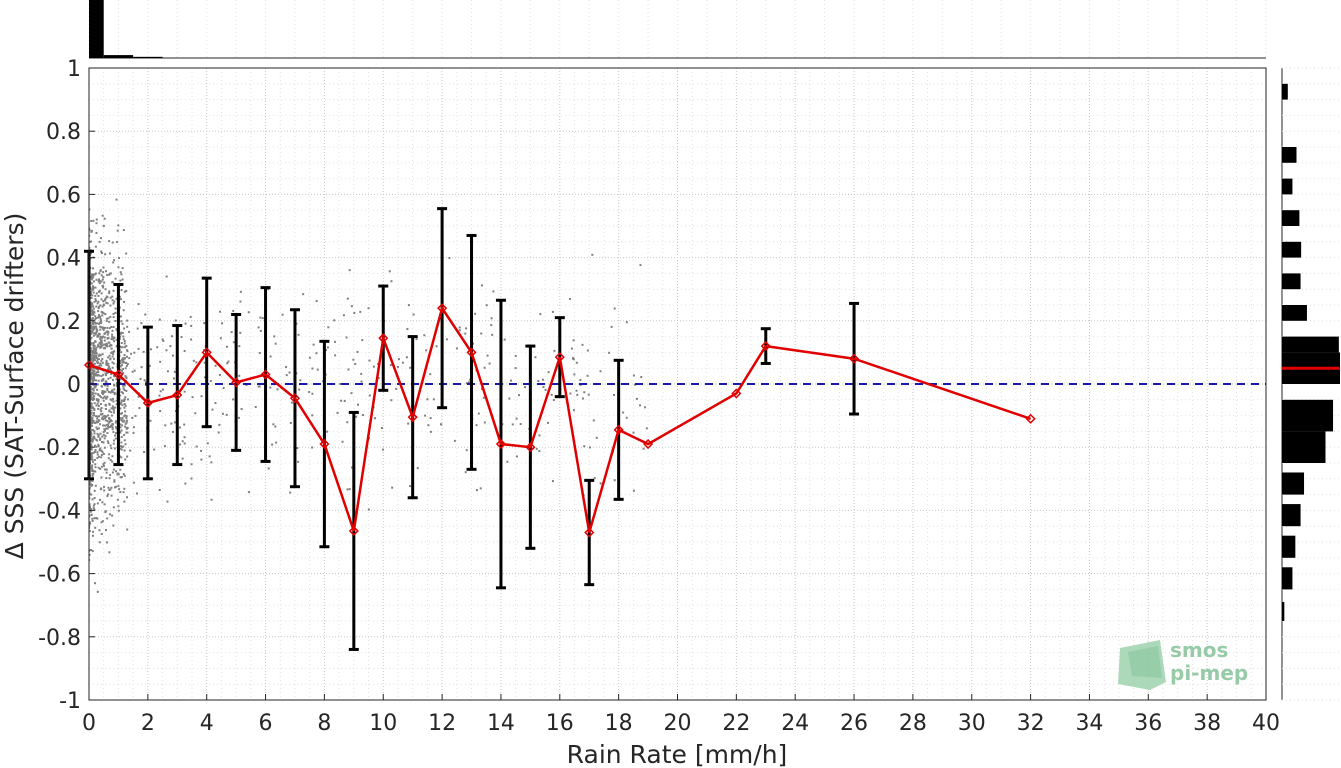  What do you see at coordinates (66, 385) in the screenshot?
I see `y-tick-labels: -1 -0.8 -0.6 -0.4 -0.2 0 0.2 0.4 0.6 0.8 1` at bounding box center [66, 385].